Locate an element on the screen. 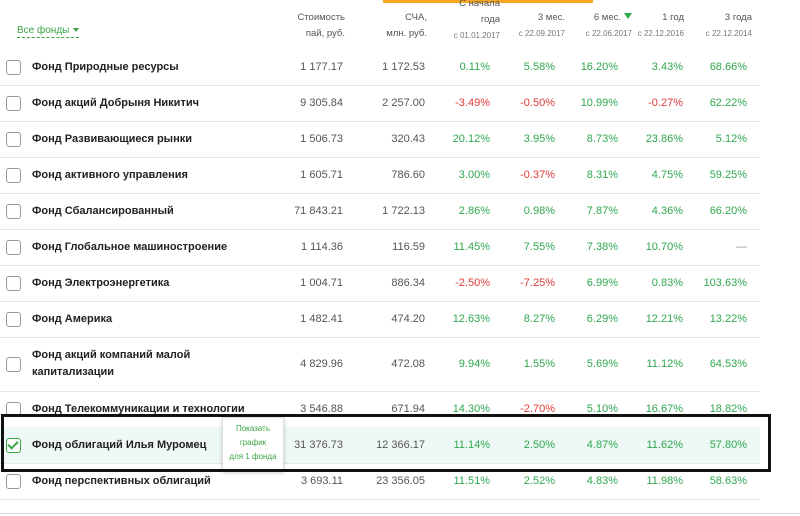  column-header-ytd-date: с 01.01.2017 is located at coordinates (476, 35).